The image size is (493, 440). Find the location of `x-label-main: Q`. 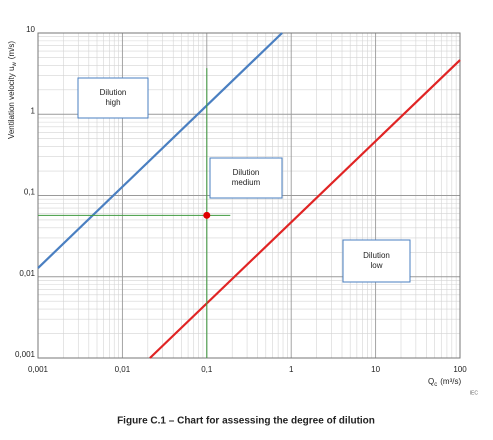

x-label-main: Q is located at coordinates (431, 381).